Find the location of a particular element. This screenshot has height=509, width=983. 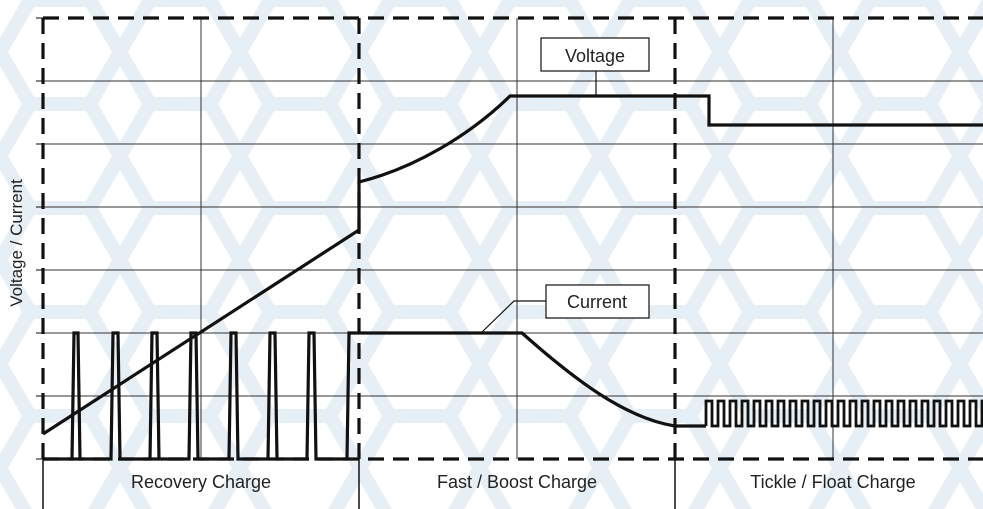

current-pulses-trickle is located at coordinates (843, 413).